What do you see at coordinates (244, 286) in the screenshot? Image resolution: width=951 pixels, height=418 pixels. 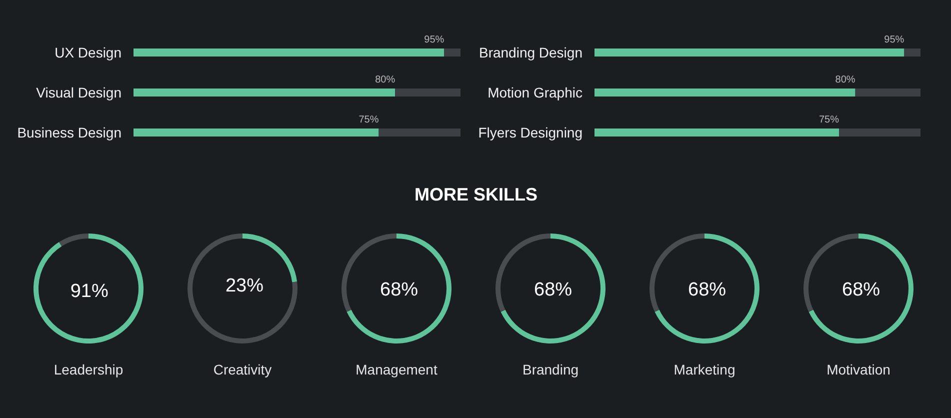 I see `data-label: 23%` at bounding box center [244, 286].